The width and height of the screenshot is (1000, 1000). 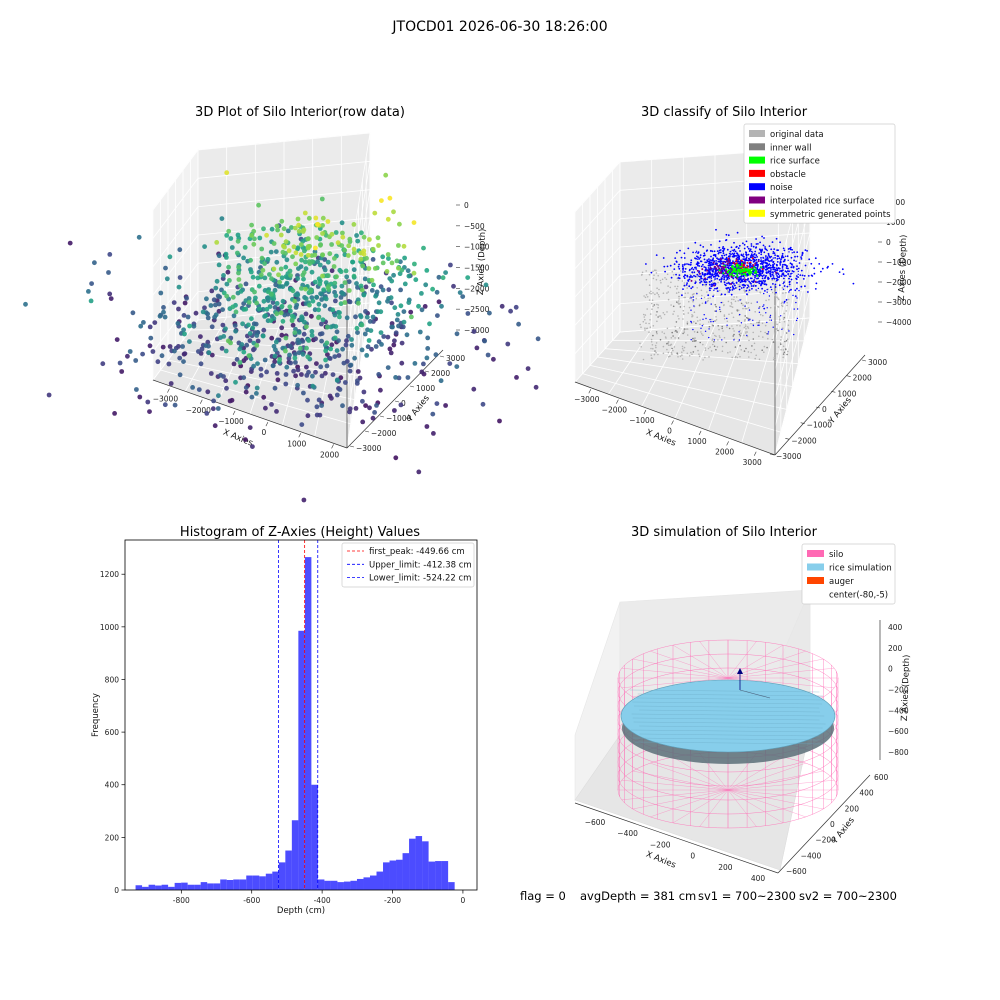 What do you see at coordinates (786, 349) in the screenshot?
I see `scatter-point-wall` at bounding box center [786, 349].